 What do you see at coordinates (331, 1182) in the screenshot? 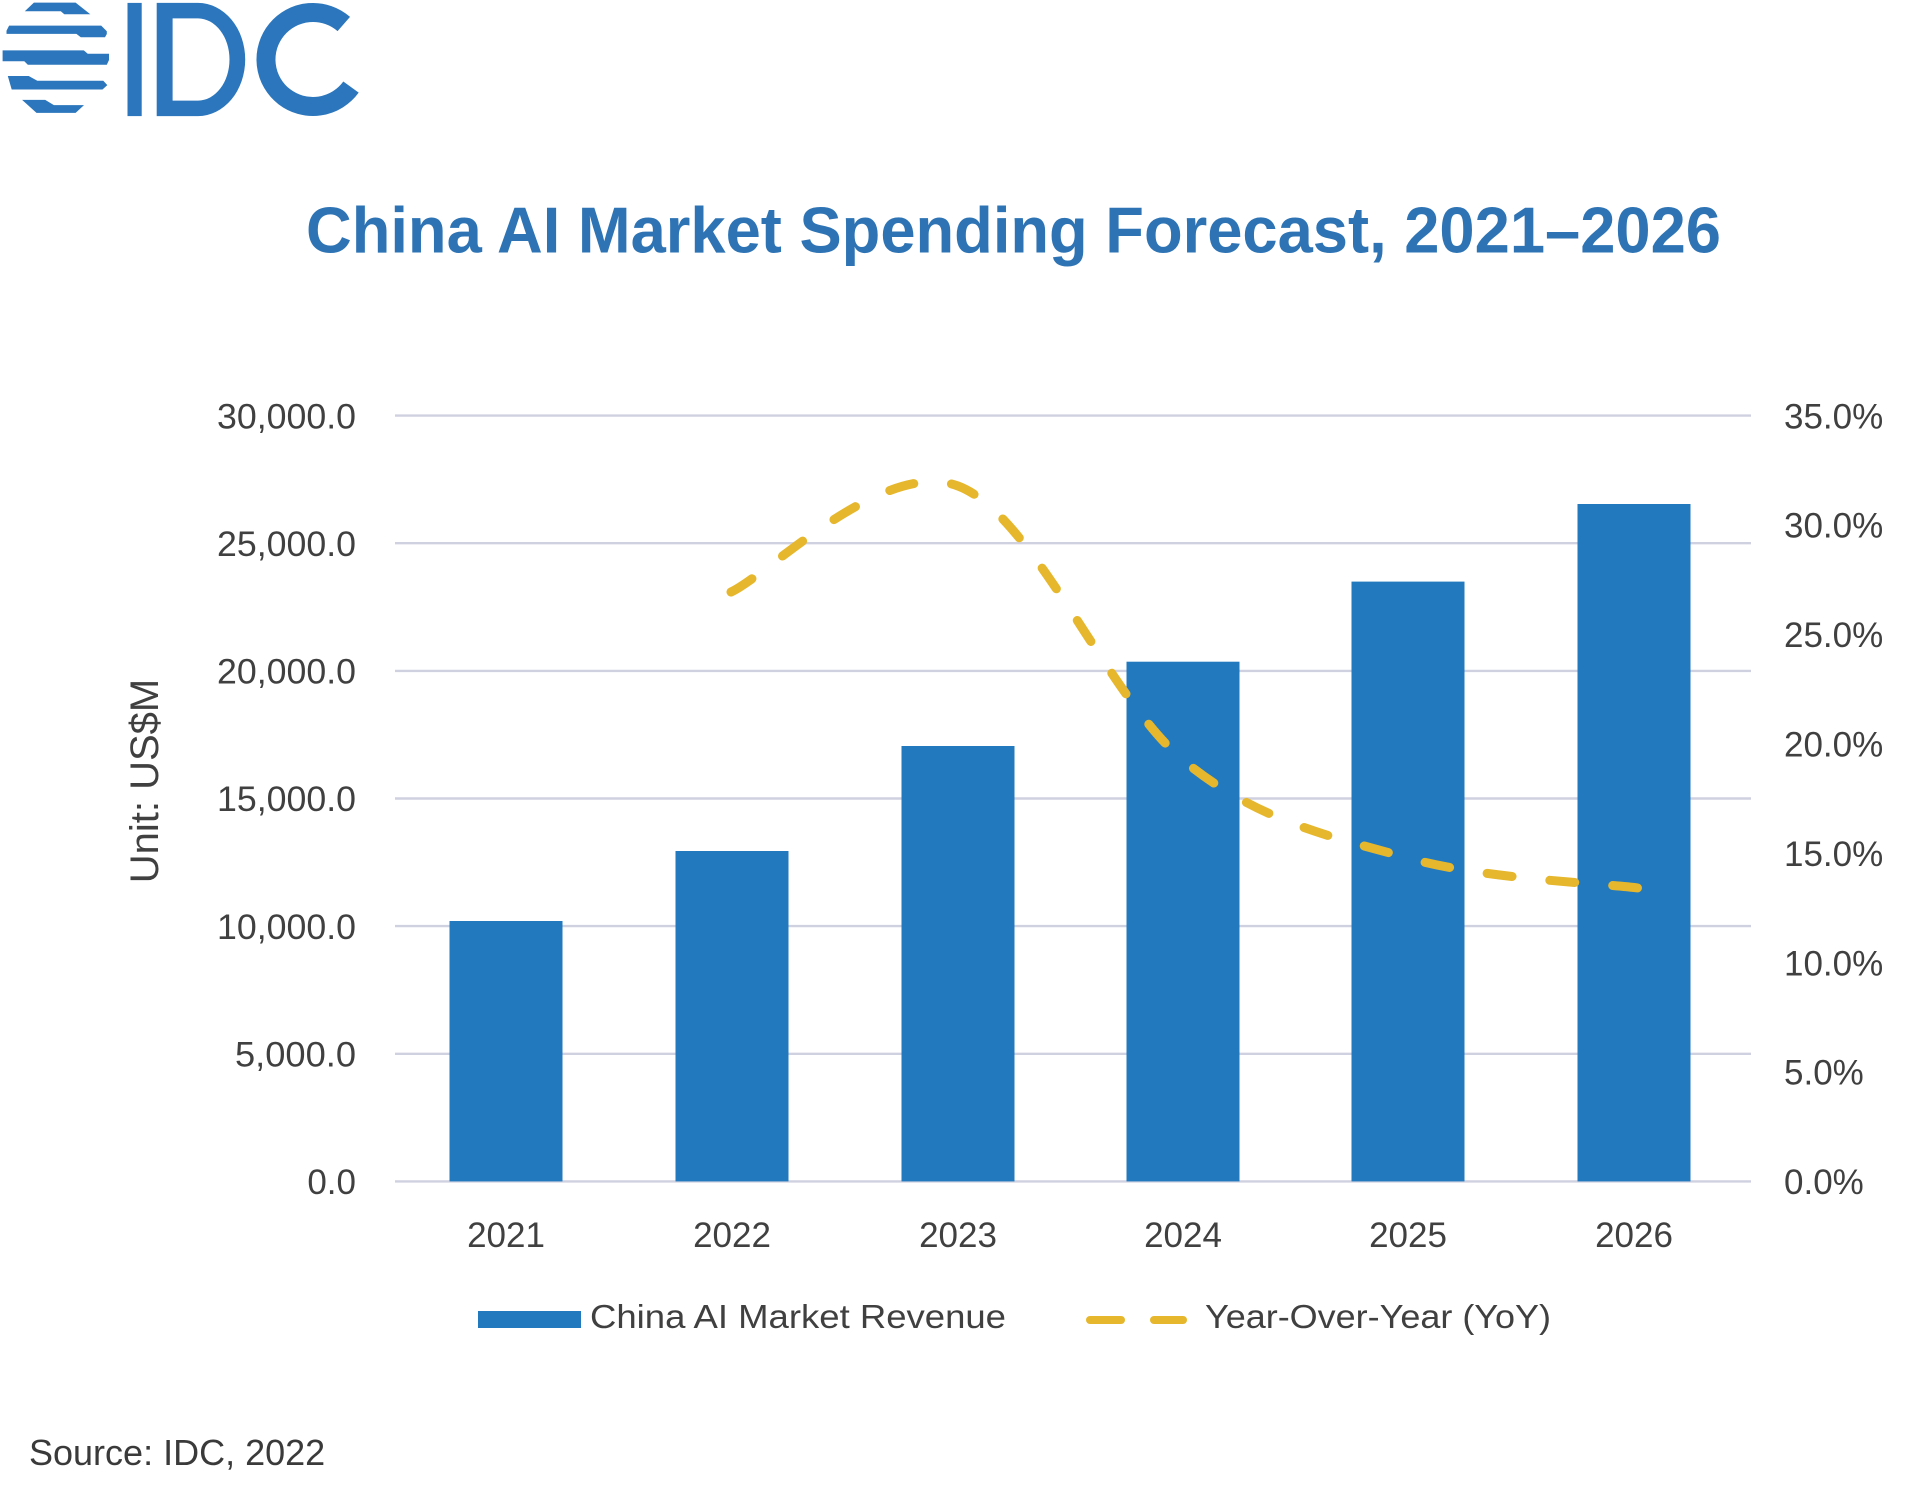
I see `svg-text: 0.0` at bounding box center [331, 1182].